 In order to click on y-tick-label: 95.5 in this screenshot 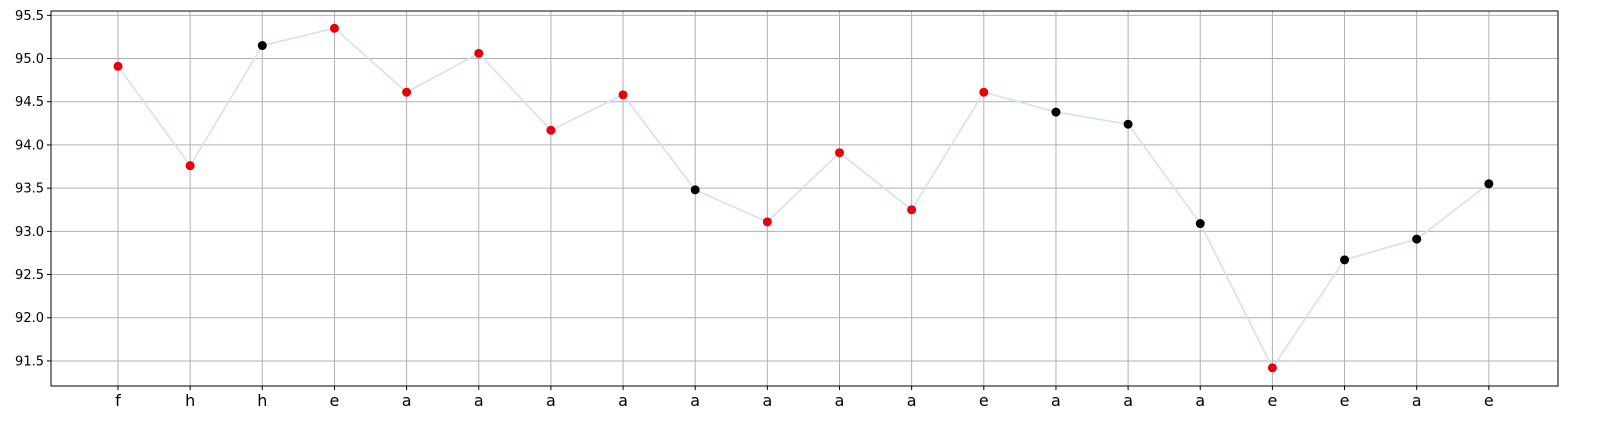, I will do `click(29, 16)`.